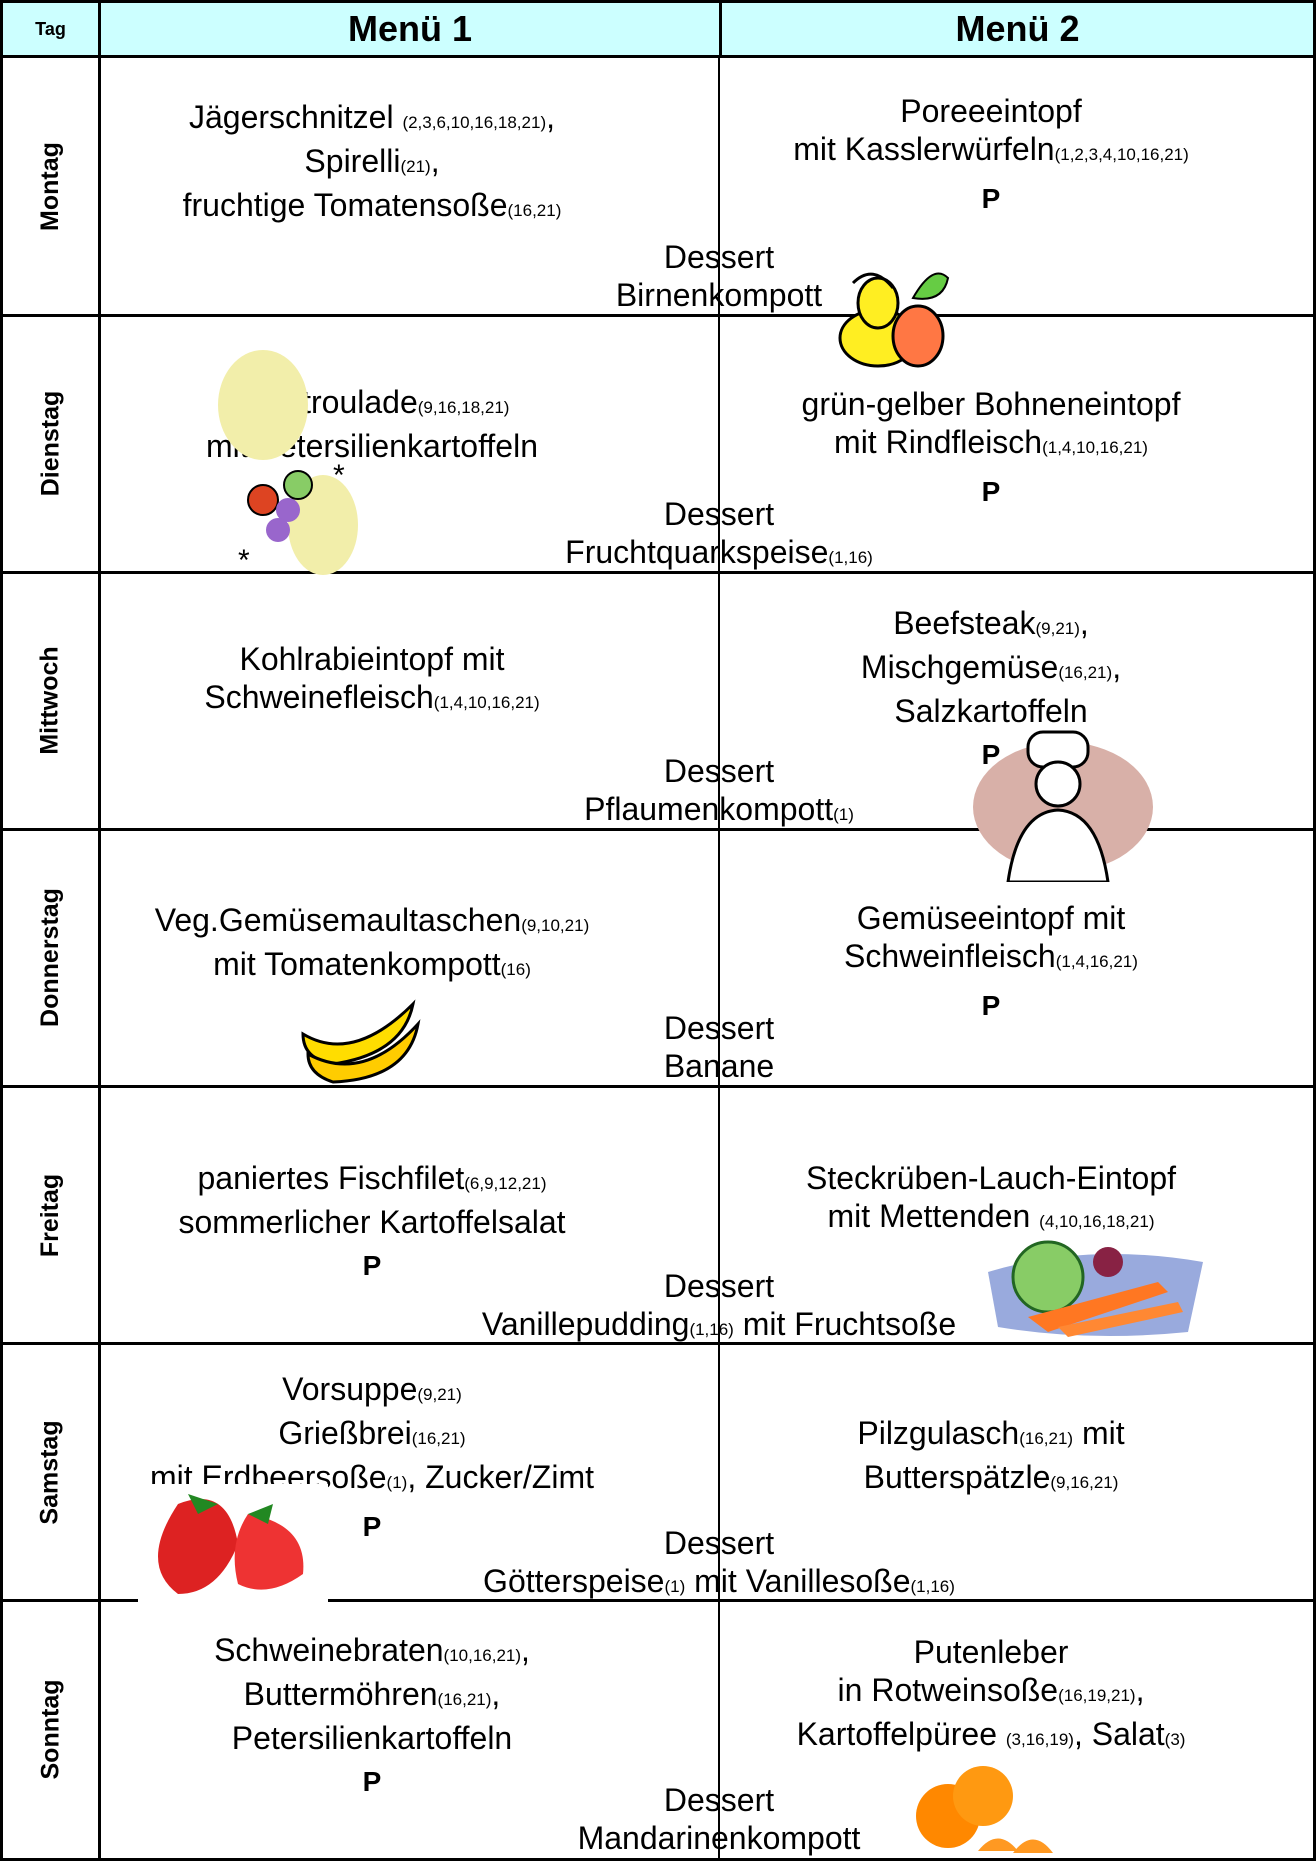 The width and height of the screenshot is (1316, 1861). What do you see at coordinates (938, 442) in the screenshot?
I see `dish-text: mit Rindfleisch` at bounding box center [938, 442].